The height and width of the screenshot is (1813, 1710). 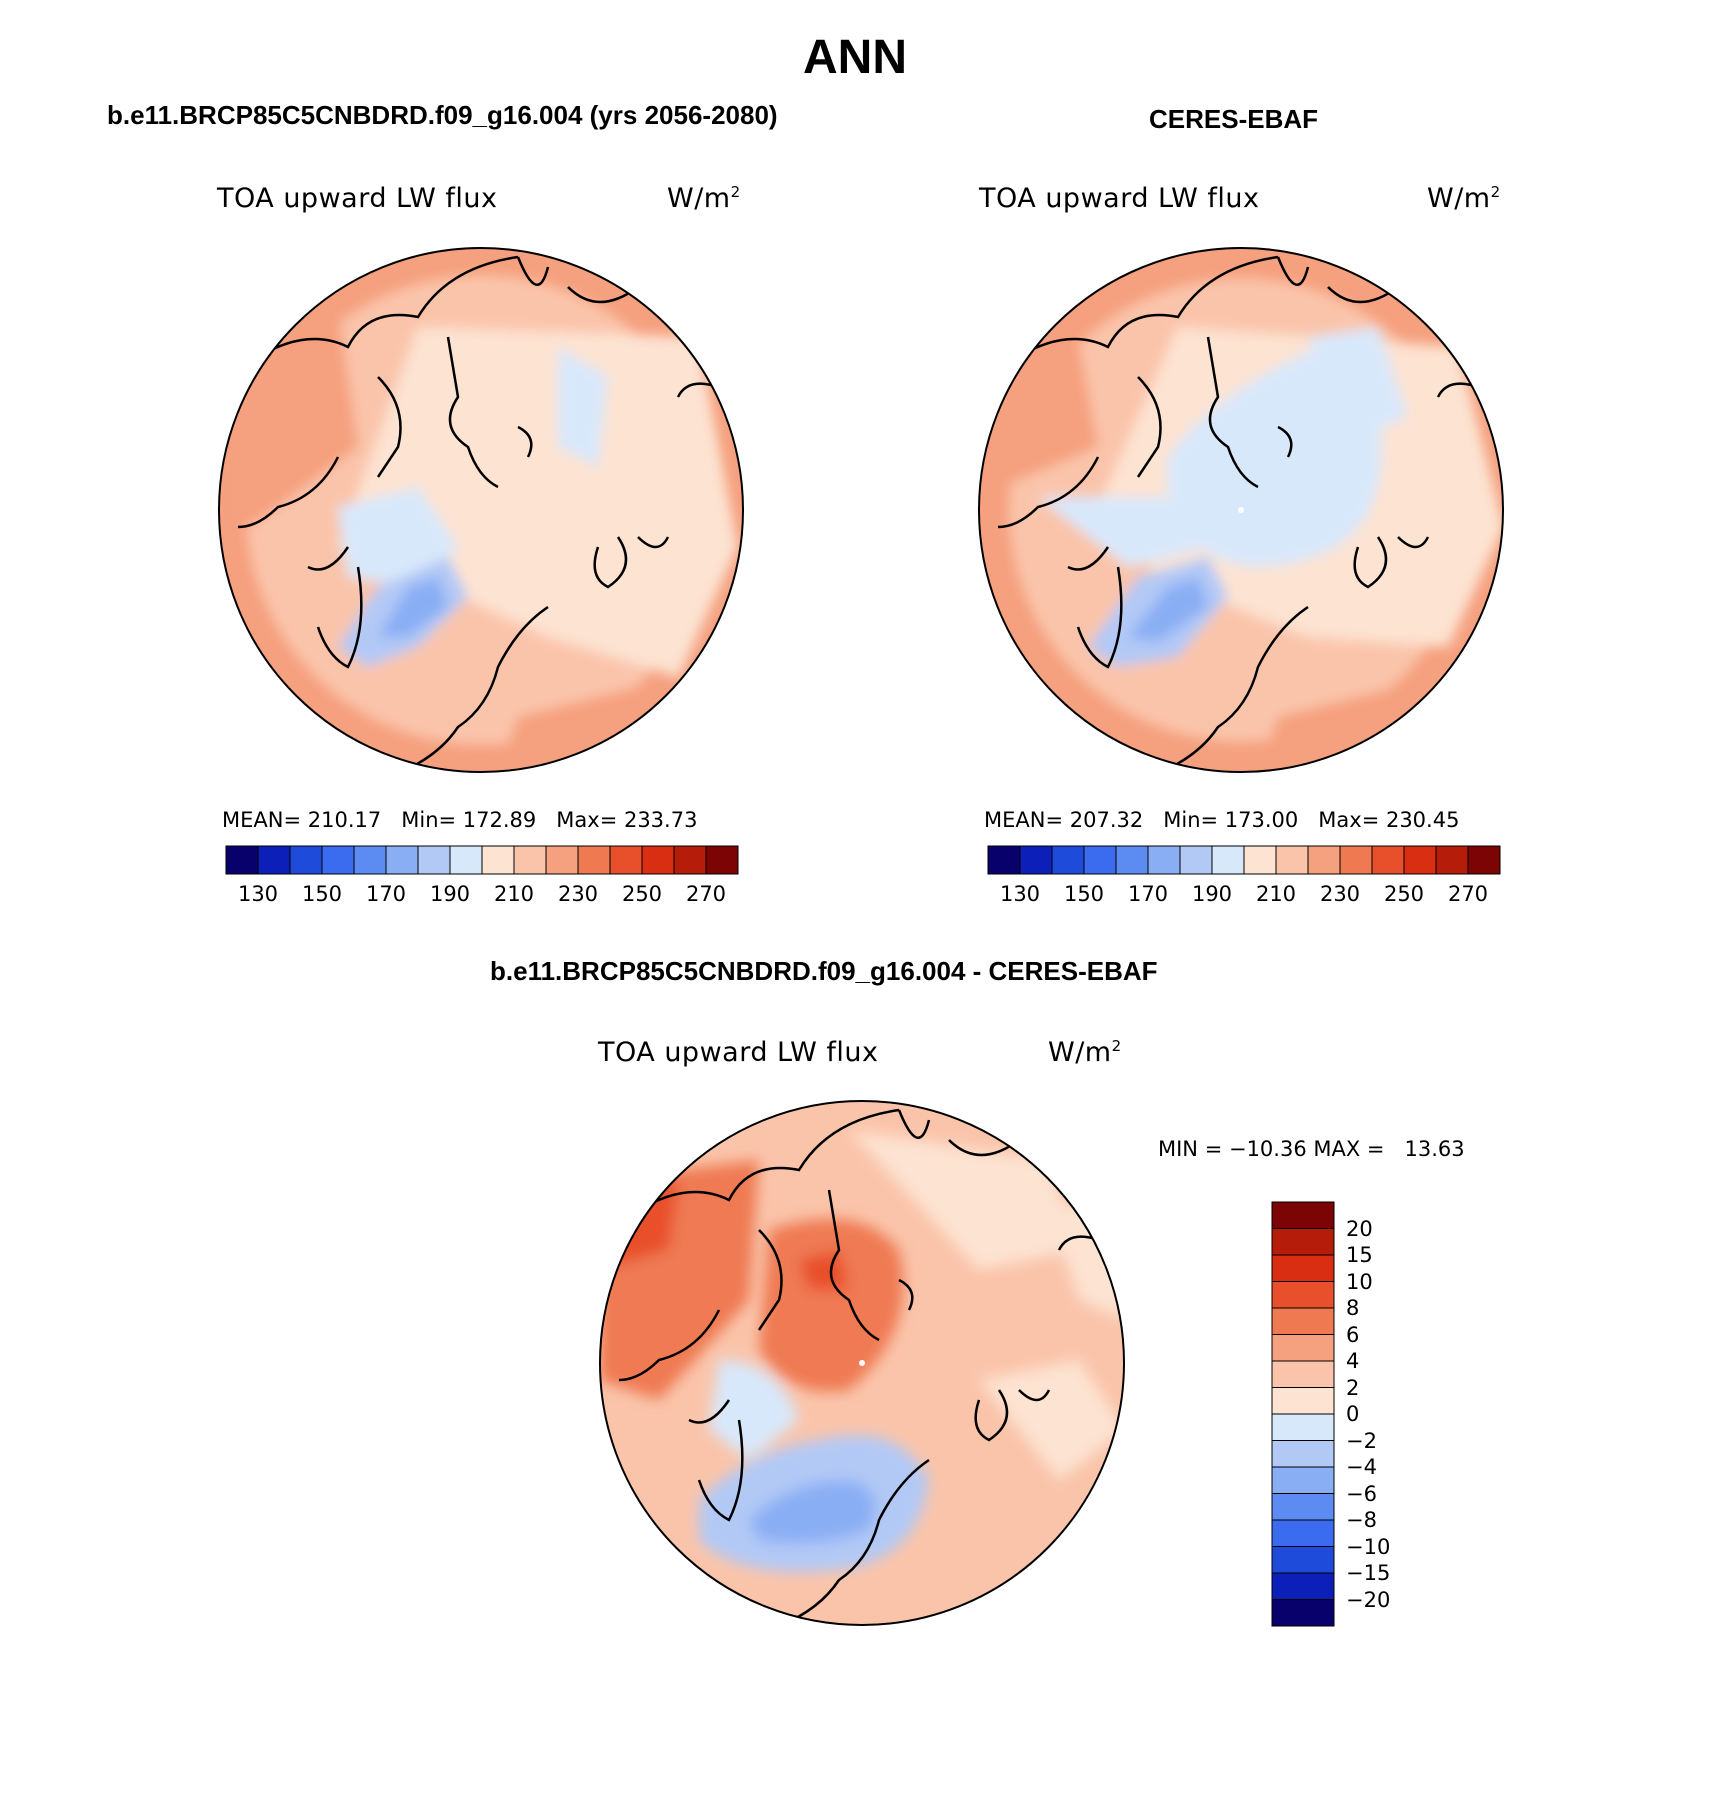 I want to click on right-colorbar, so click(x=1244, y=860).